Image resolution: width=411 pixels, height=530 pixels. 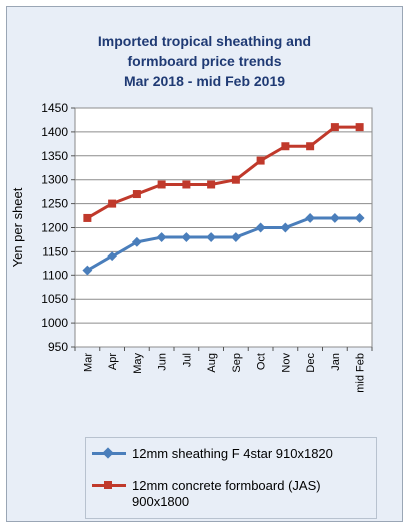 What do you see at coordinates (212, 363) in the screenshot?
I see `x-tick-label: Aug` at bounding box center [212, 363].